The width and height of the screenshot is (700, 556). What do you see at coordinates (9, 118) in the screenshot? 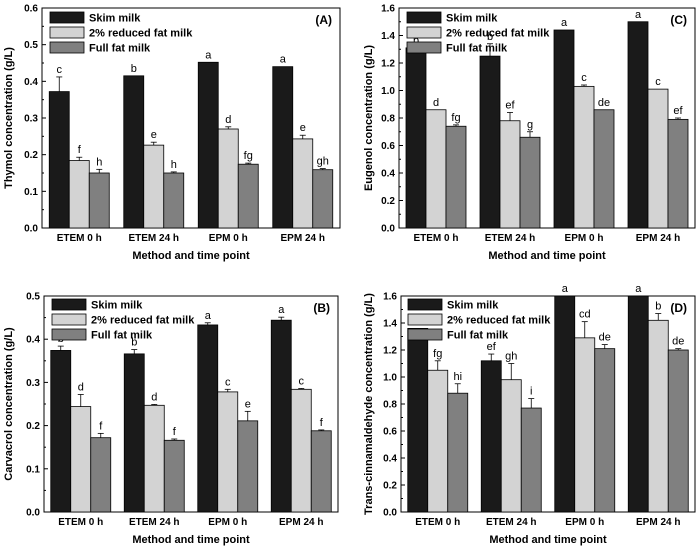
I see `y-axis-title: Thymol concentration (g/L)` at bounding box center [9, 118].